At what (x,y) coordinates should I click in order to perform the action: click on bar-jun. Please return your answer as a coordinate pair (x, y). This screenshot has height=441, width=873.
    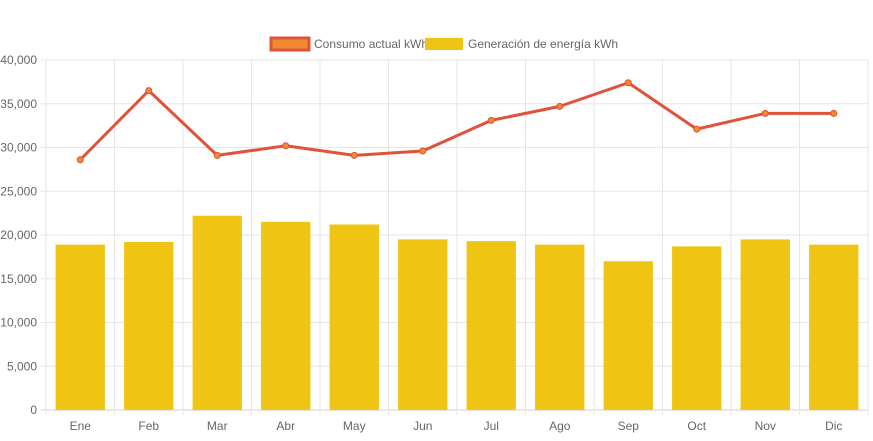
    Looking at the image, I should click on (423, 324).